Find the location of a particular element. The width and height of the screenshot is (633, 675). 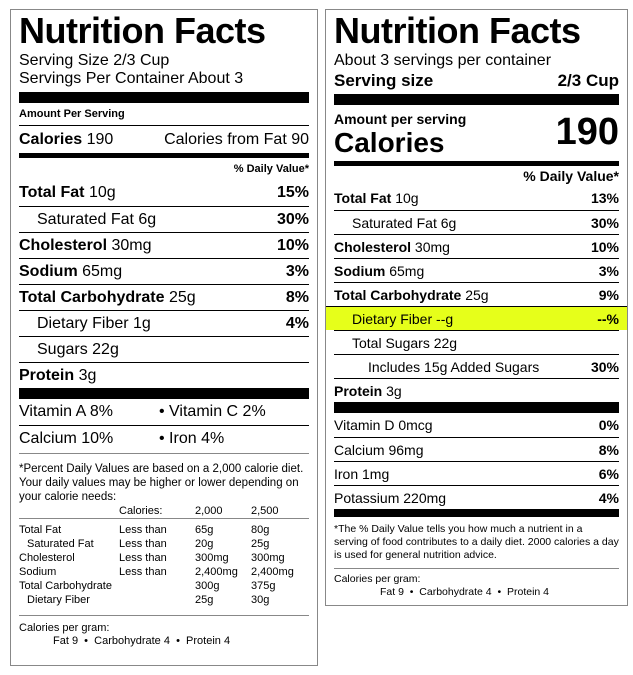

mineral-name: Potassium is located at coordinates (367, 497).